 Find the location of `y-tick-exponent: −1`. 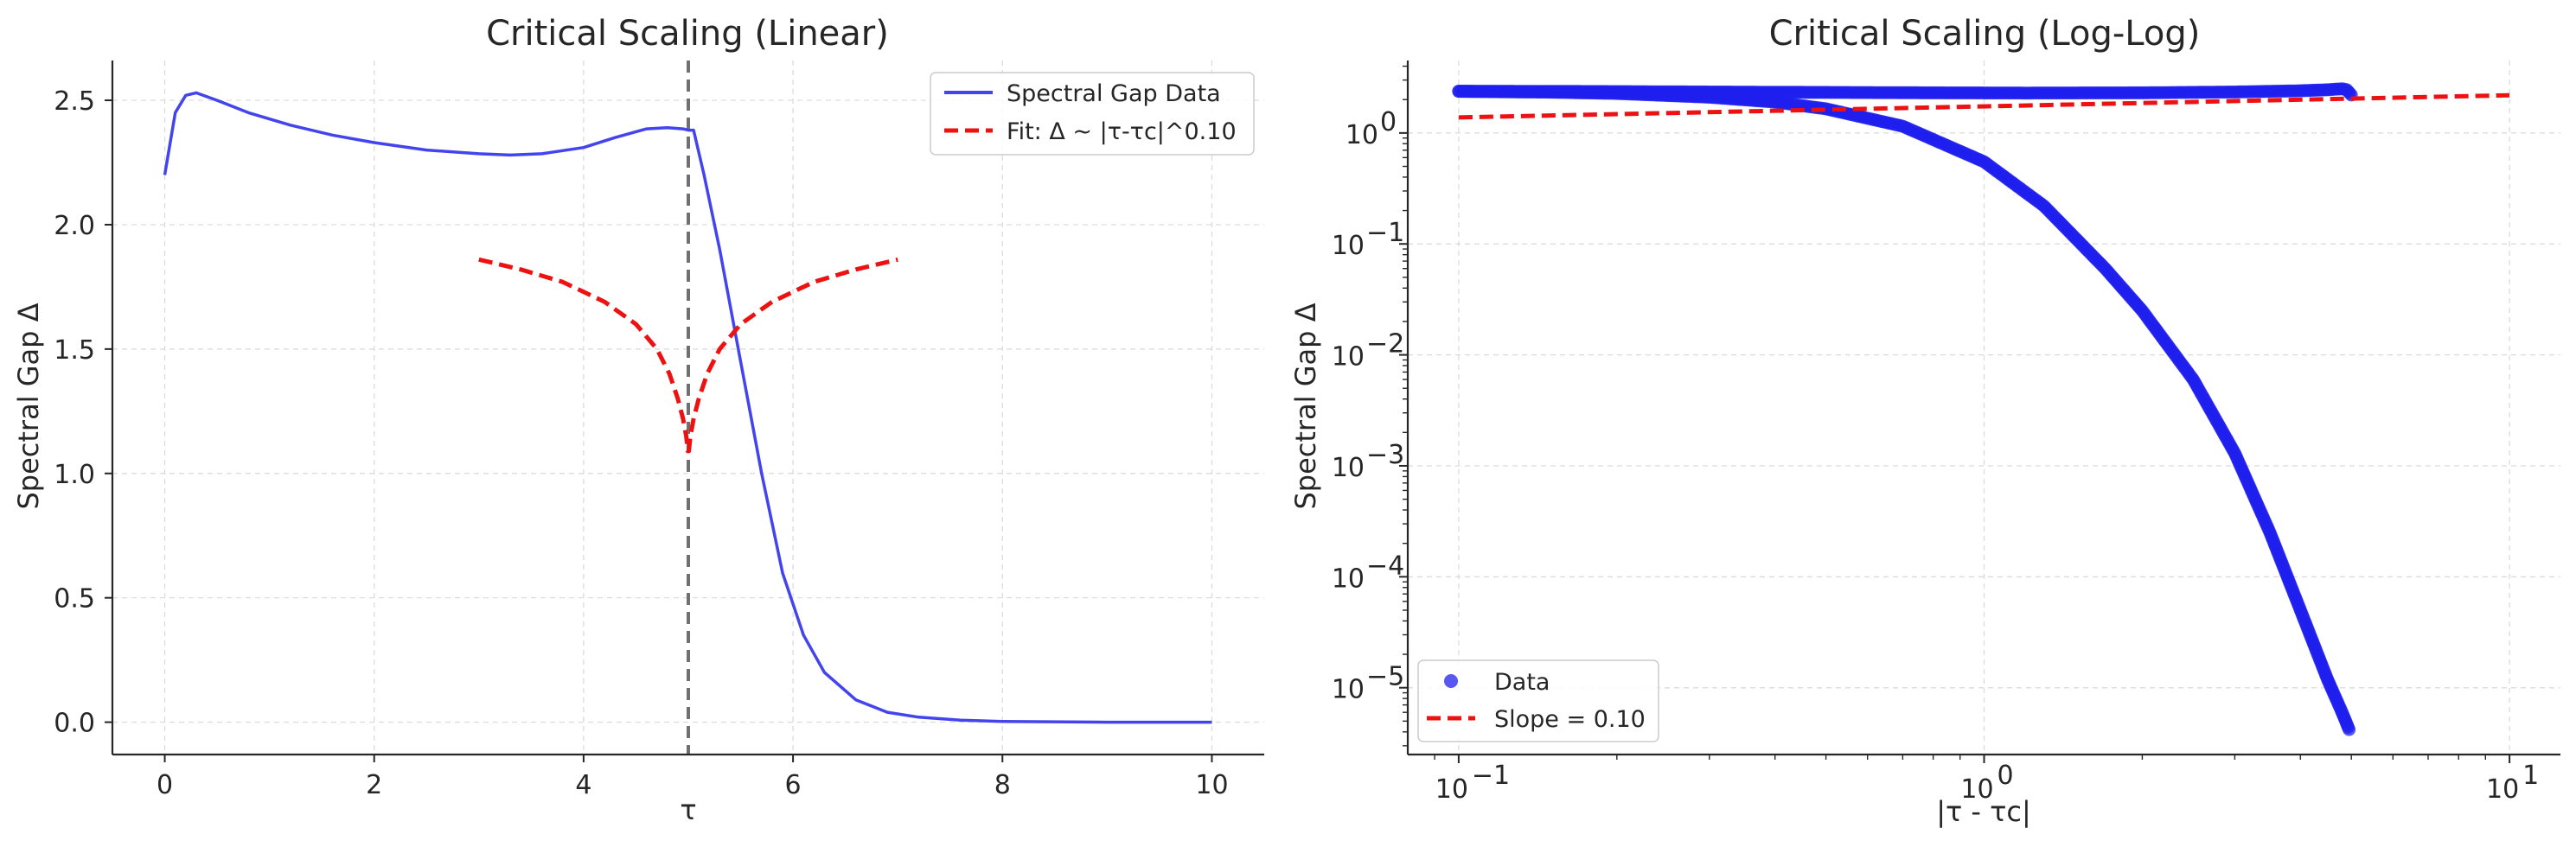

y-tick-exponent: −1 is located at coordinates (1385, 233).